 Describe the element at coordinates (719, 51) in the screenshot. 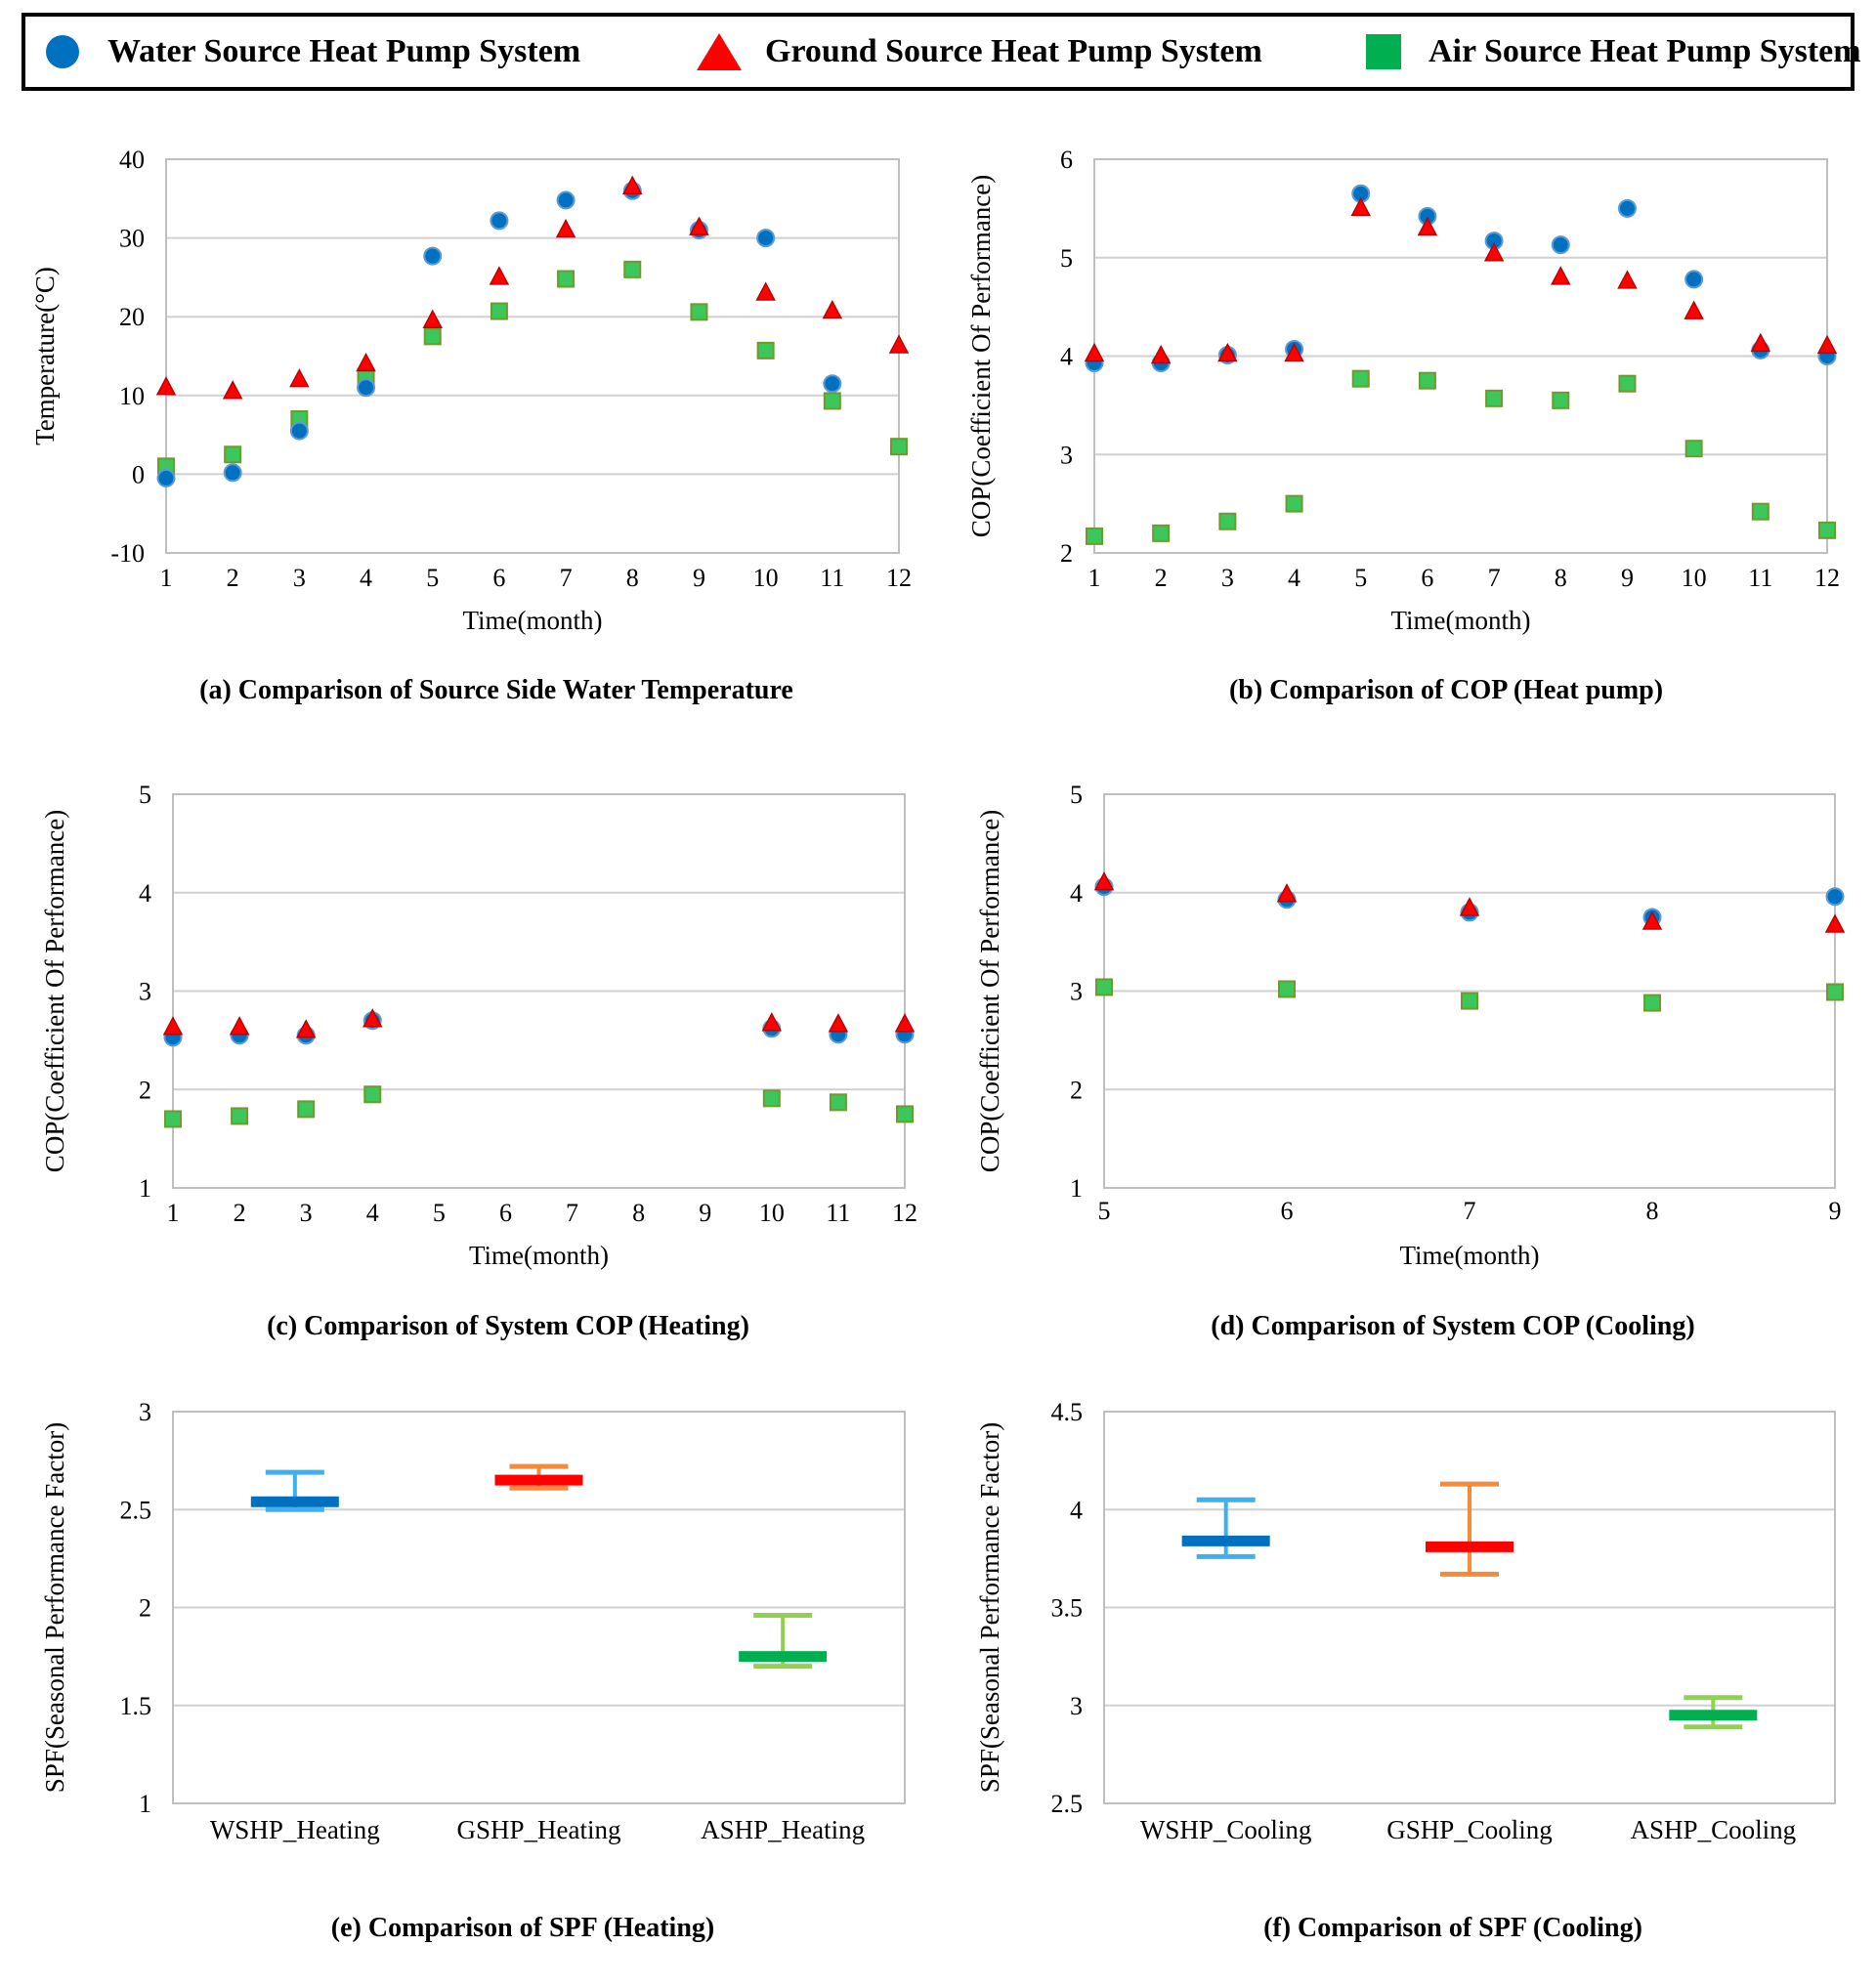

I see `red-triangle-icon` at that location.